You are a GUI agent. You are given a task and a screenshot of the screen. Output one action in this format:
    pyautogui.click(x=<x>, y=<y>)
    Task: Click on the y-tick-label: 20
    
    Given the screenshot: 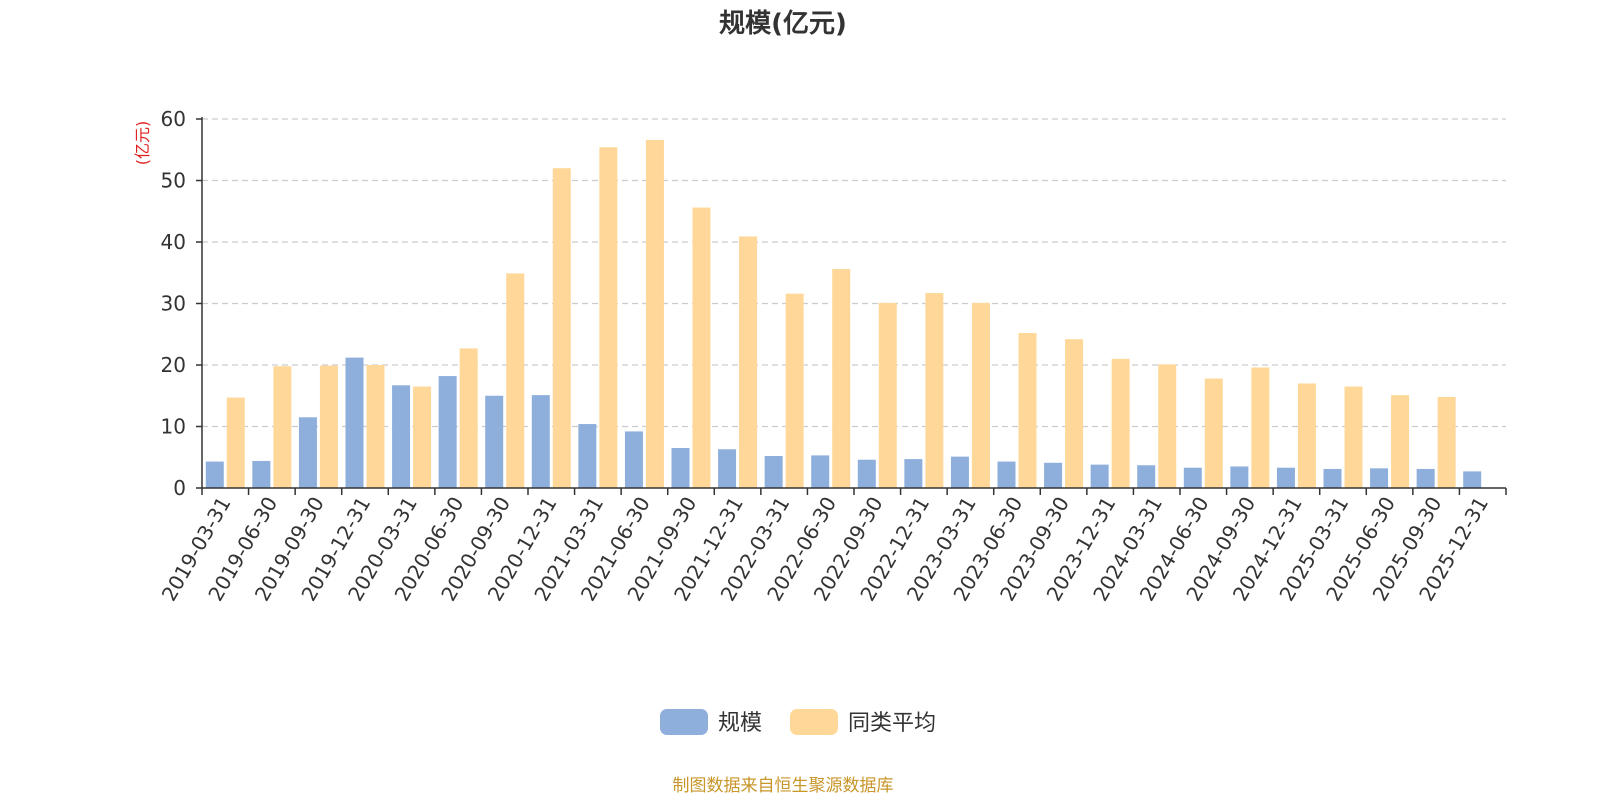 What is the action you would take?
    pyautogui.click(x=173, y=365)
    